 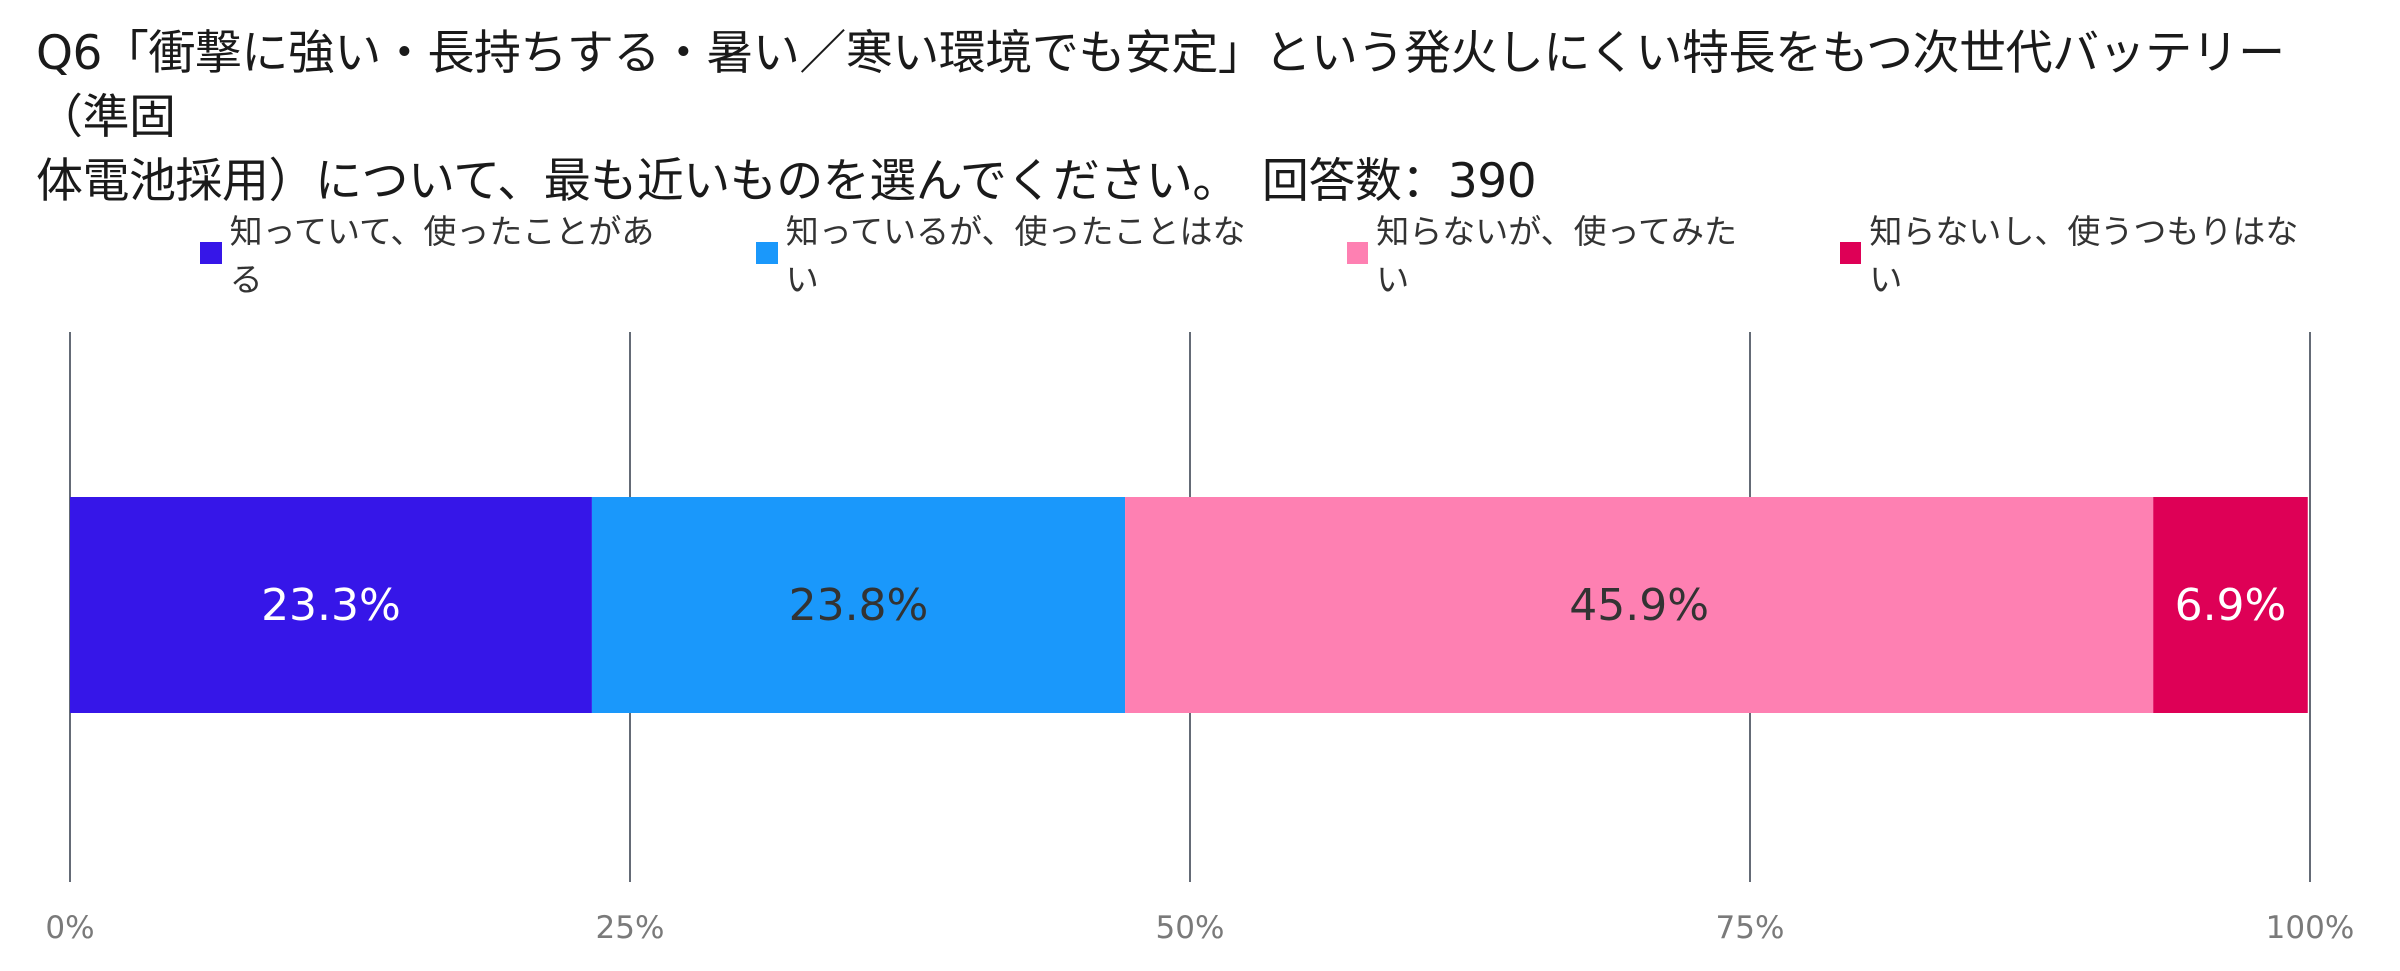 I want to click on x-tick-label: 0%, so click(x=69, y=928).